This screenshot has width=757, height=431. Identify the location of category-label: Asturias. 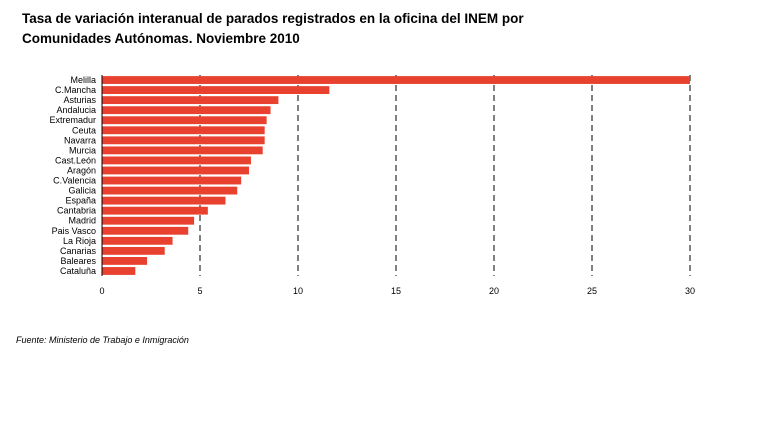
(79, 100).